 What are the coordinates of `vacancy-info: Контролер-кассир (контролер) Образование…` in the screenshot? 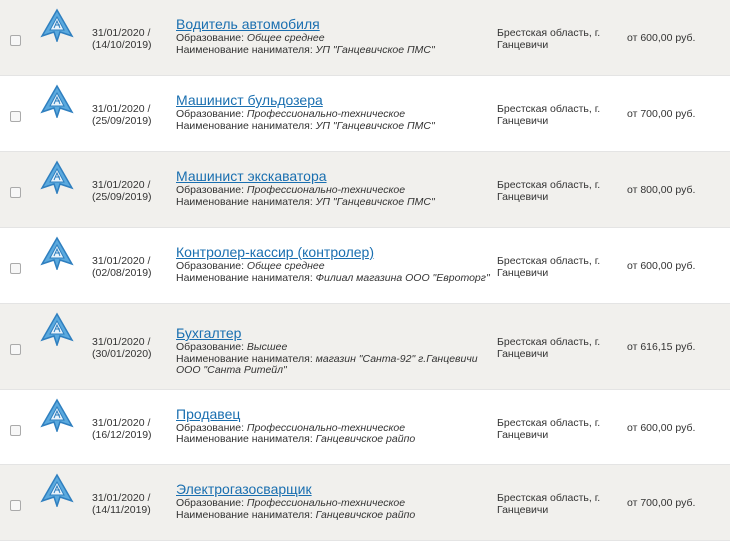 It's located at (336, 264).